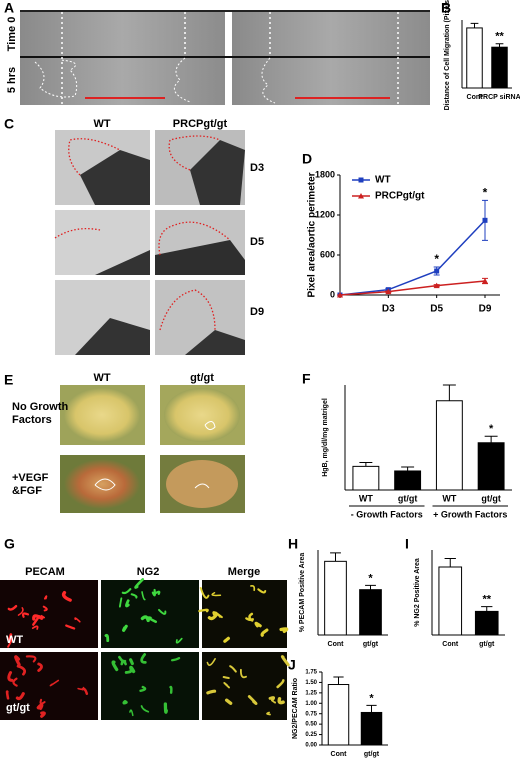  Describe the element at coordinates (14, 640) in the screenshot. I see `row-label: WT` at that location.